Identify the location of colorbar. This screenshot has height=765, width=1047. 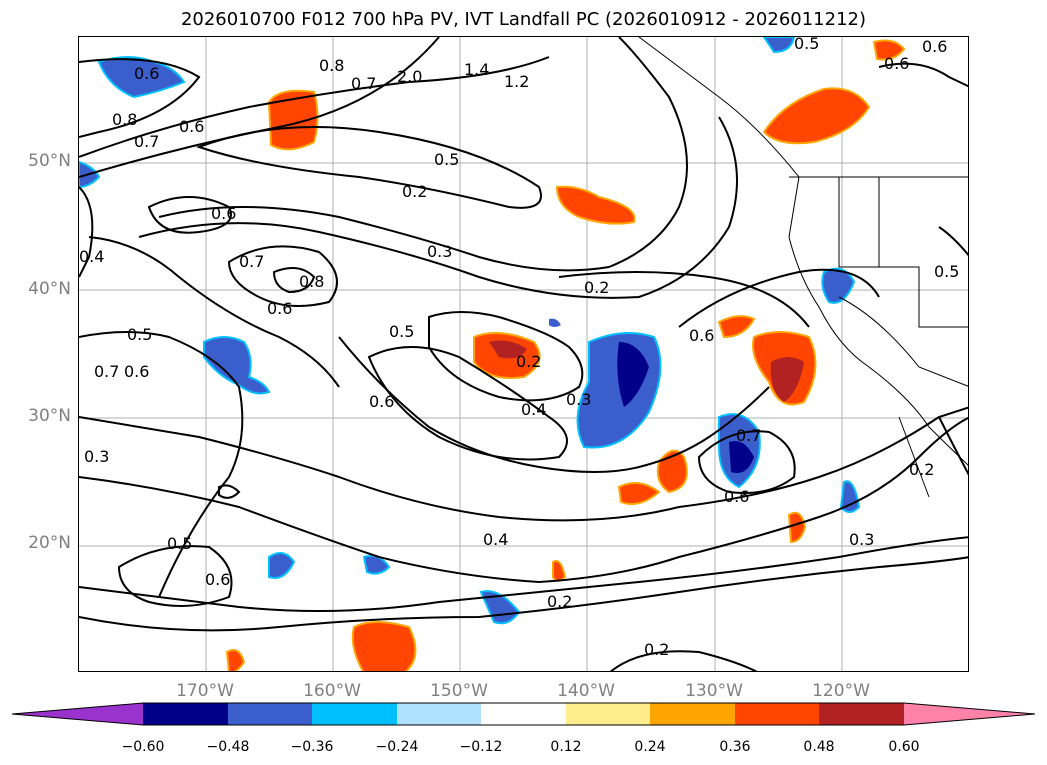
(523, 714).